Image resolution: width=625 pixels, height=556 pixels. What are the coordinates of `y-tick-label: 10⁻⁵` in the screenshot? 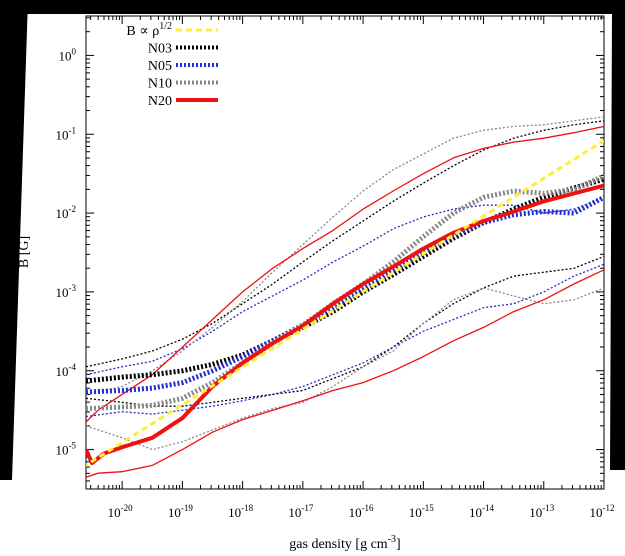 It's located at (66, 449).